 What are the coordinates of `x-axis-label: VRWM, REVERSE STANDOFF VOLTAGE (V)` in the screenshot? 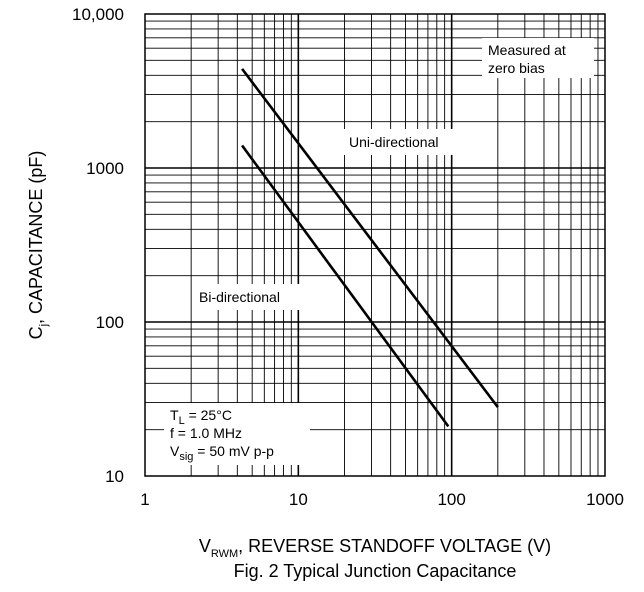 It's located at (375, 548).